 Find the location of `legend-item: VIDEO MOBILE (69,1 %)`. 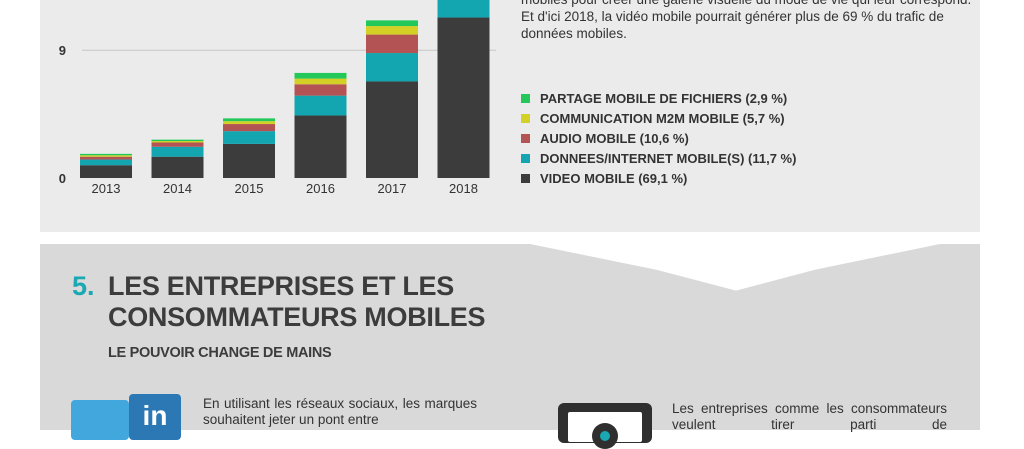

legend-item: VIDEO MOBILE (69,1 %) is located at coordinates (658, 178).